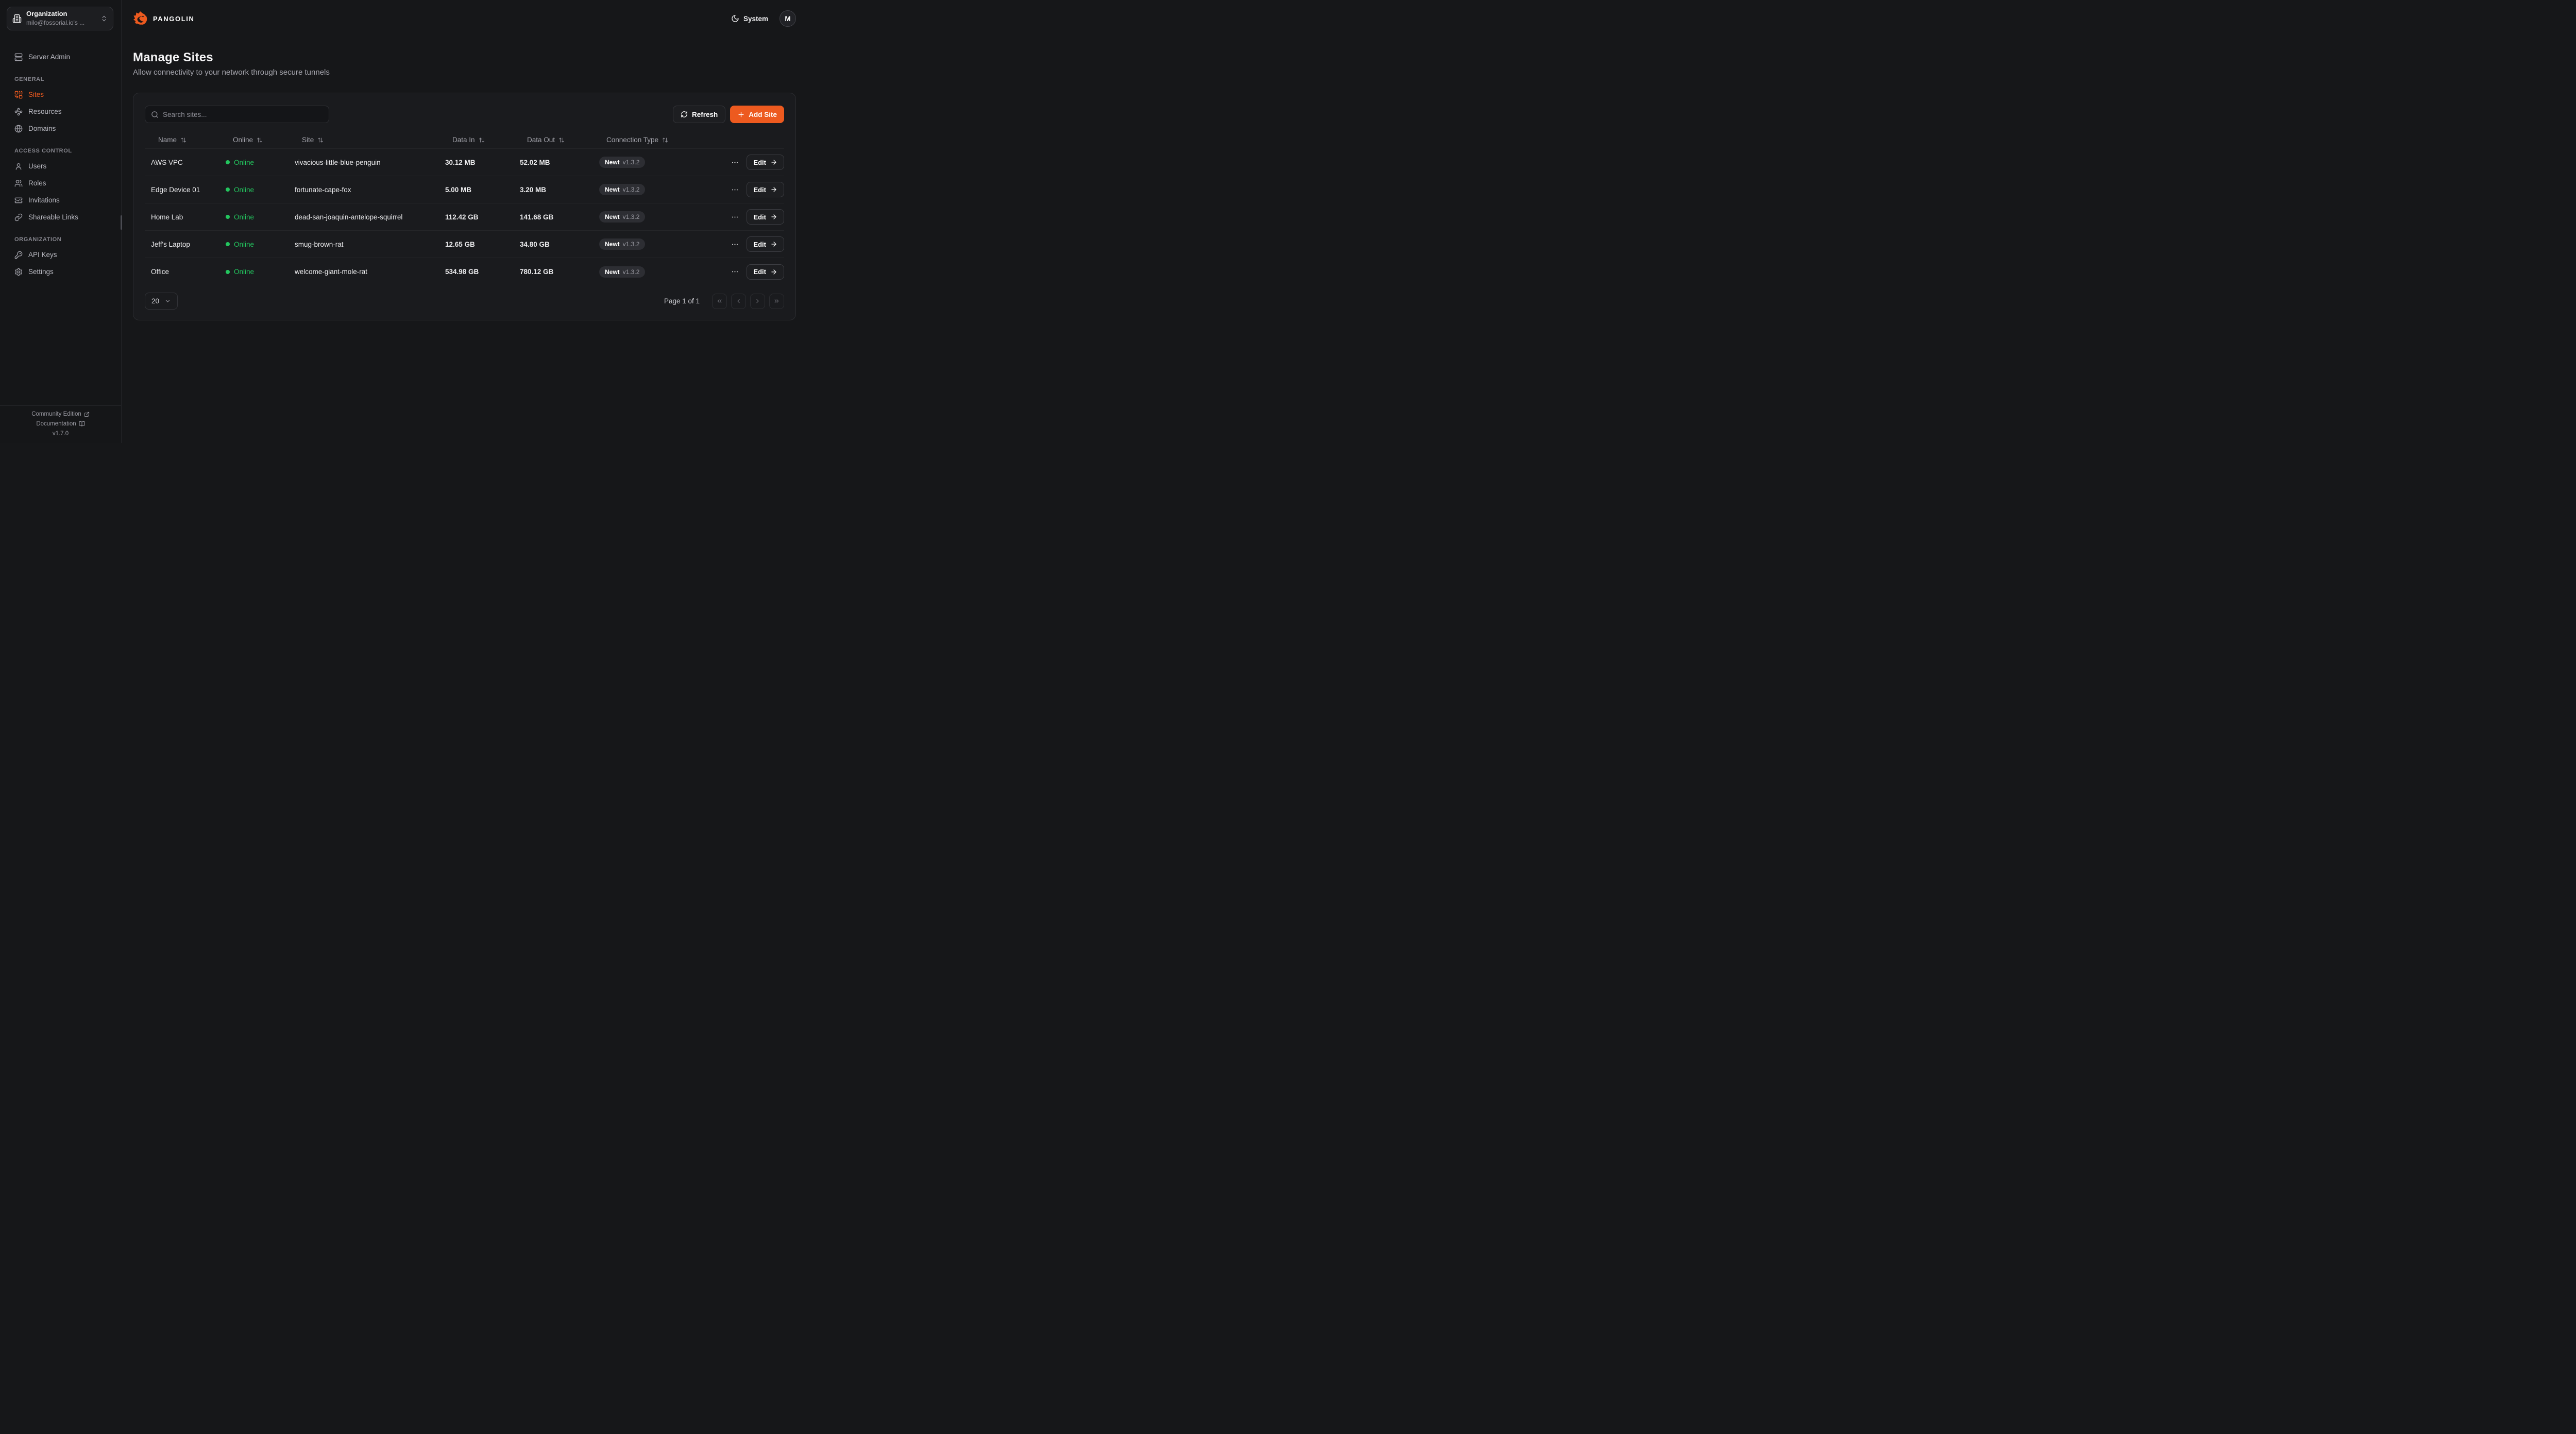  I want to click on data-in-value: 112.42 GB, so click(462, 217).